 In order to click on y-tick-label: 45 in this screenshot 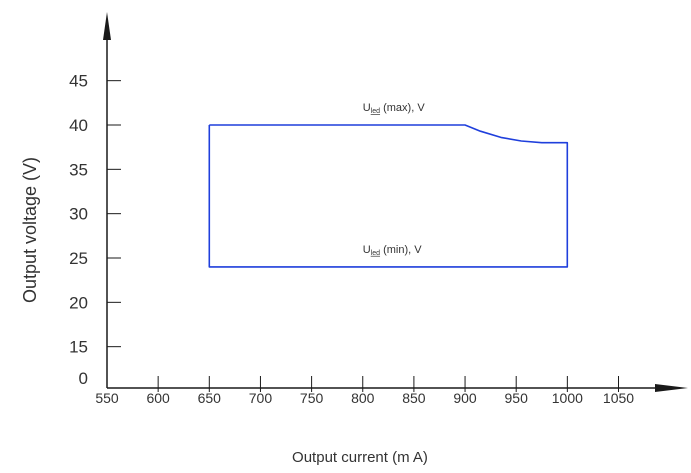, I will do `click(78, 81)`.